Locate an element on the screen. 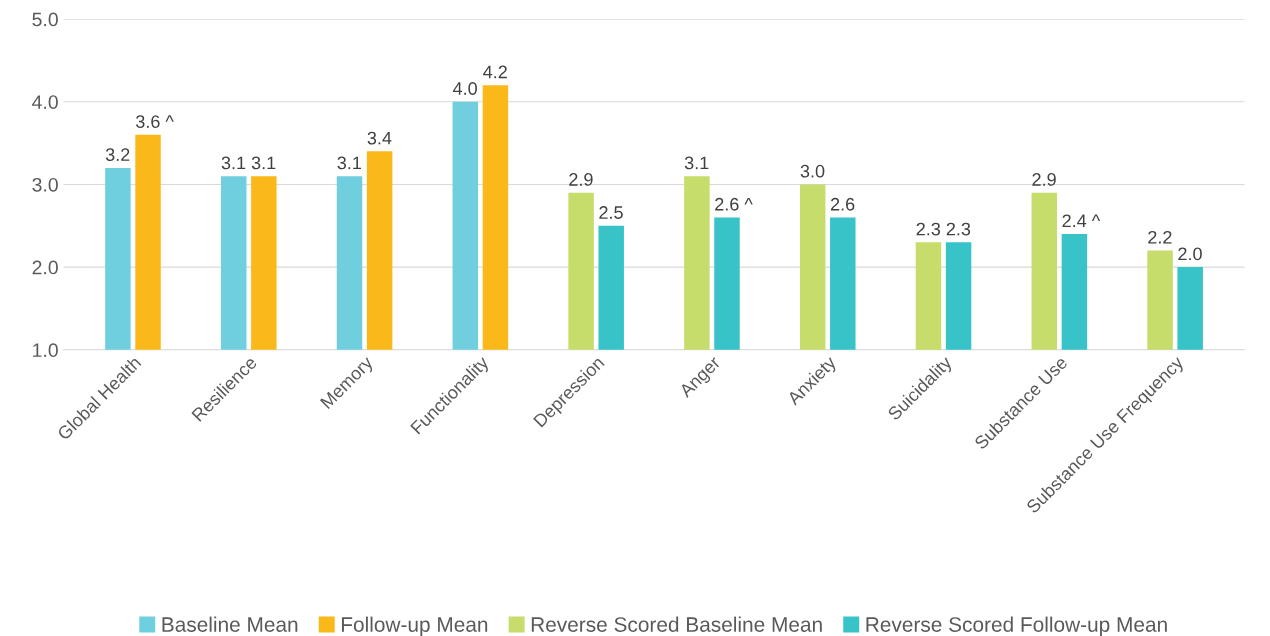  data-label: 2.0 is located at coordinates (1190, 254).